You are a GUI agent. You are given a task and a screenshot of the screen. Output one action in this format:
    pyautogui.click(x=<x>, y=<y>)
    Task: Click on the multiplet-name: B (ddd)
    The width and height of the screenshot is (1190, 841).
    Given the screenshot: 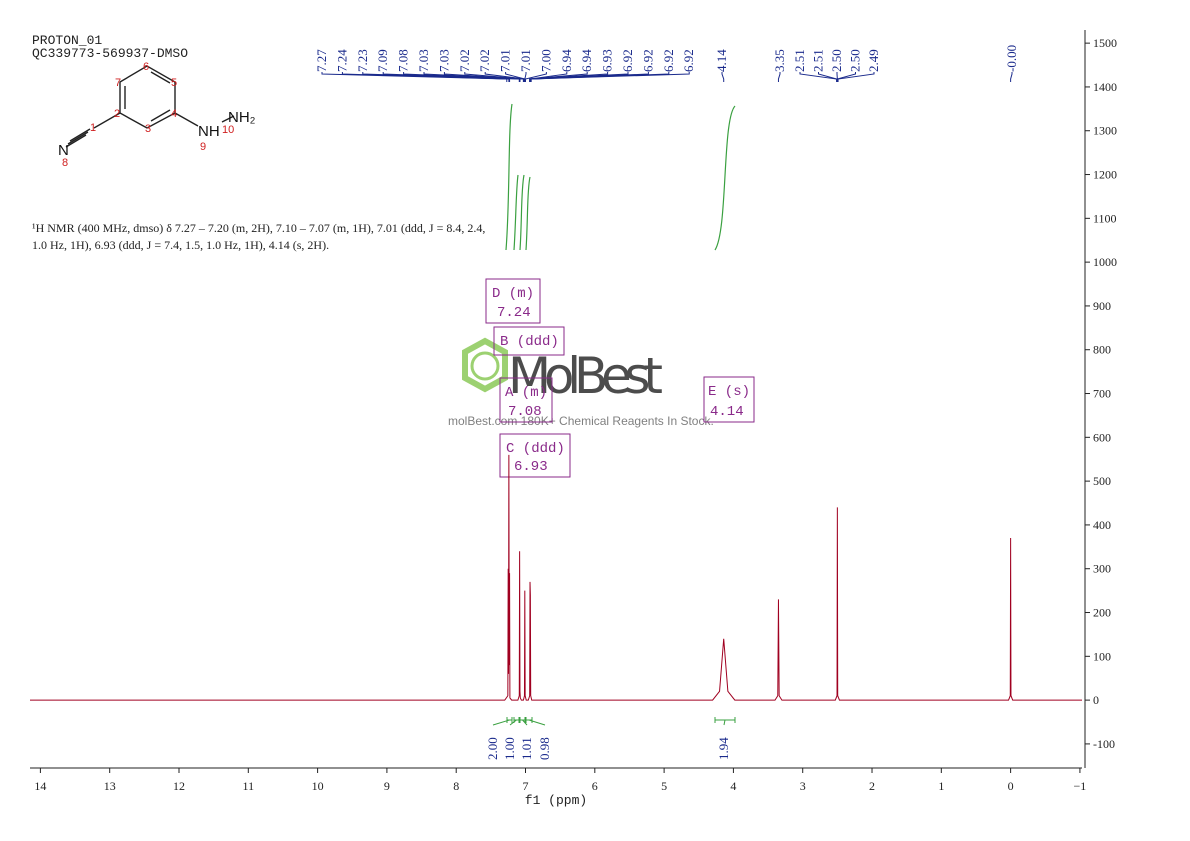 What is the action you would take?
    pyautogui.click(x=529, y=342)
    